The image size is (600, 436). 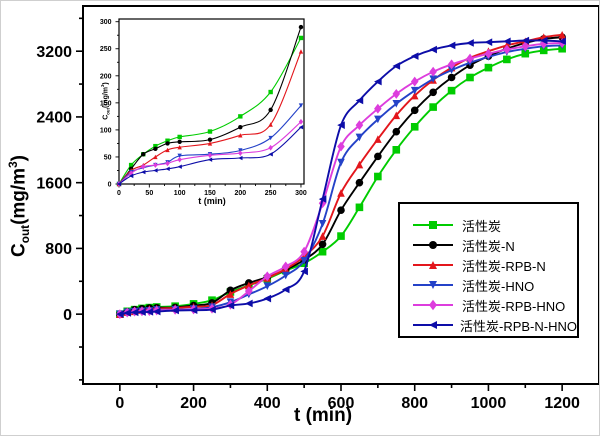 What do you see at coordinates (106, 103) in the screenshot?
I see `inset-plot-y-tick-label: 150` at bounding box center [106, 103].